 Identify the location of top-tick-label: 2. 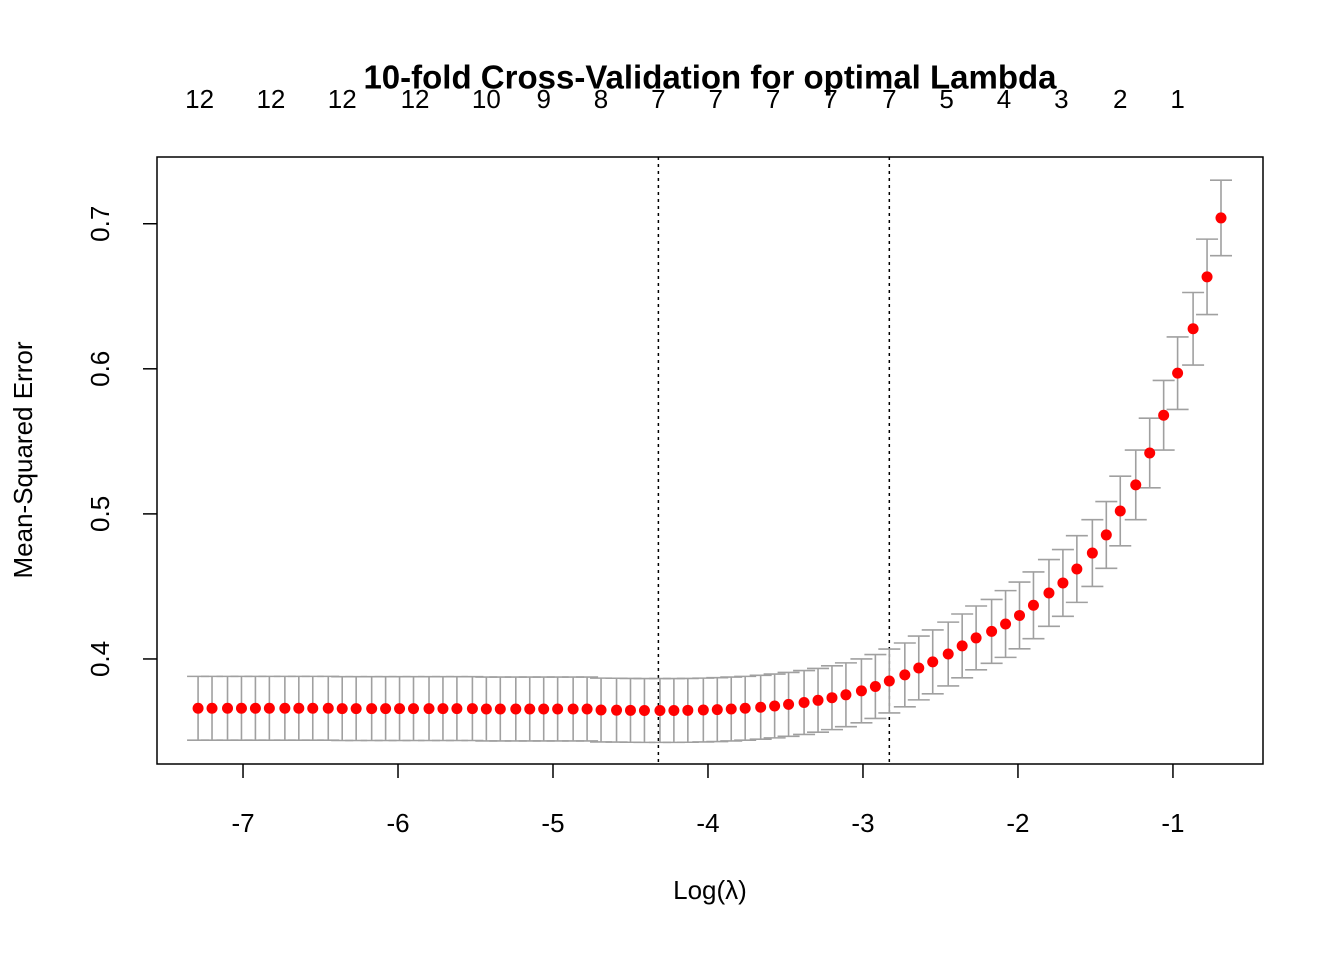
(1120, 99).